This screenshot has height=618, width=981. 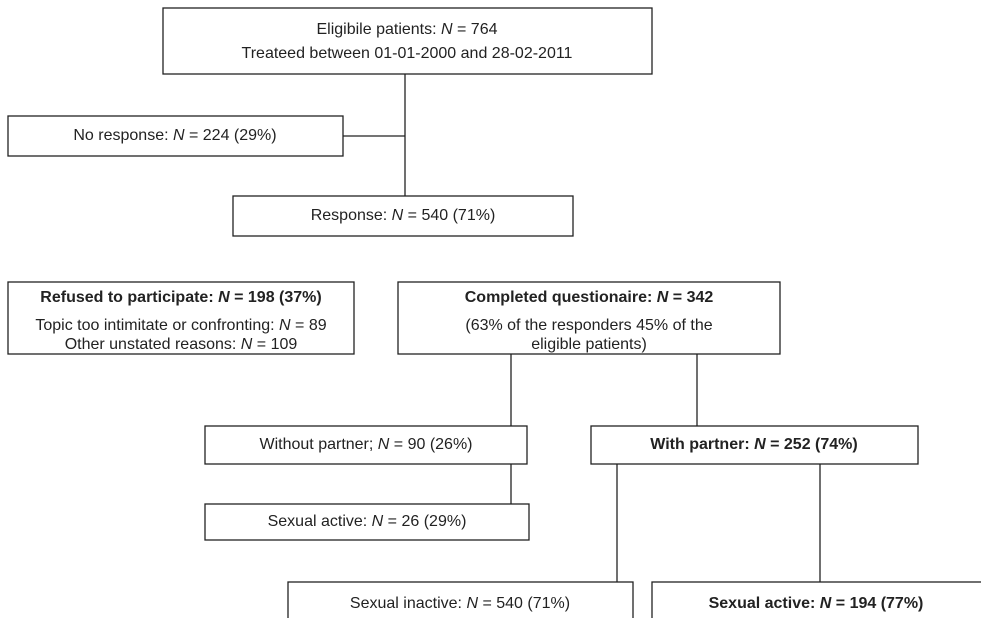 I want to click on node-text: No response: N = 224 (29%), so click(x=174, y=135).